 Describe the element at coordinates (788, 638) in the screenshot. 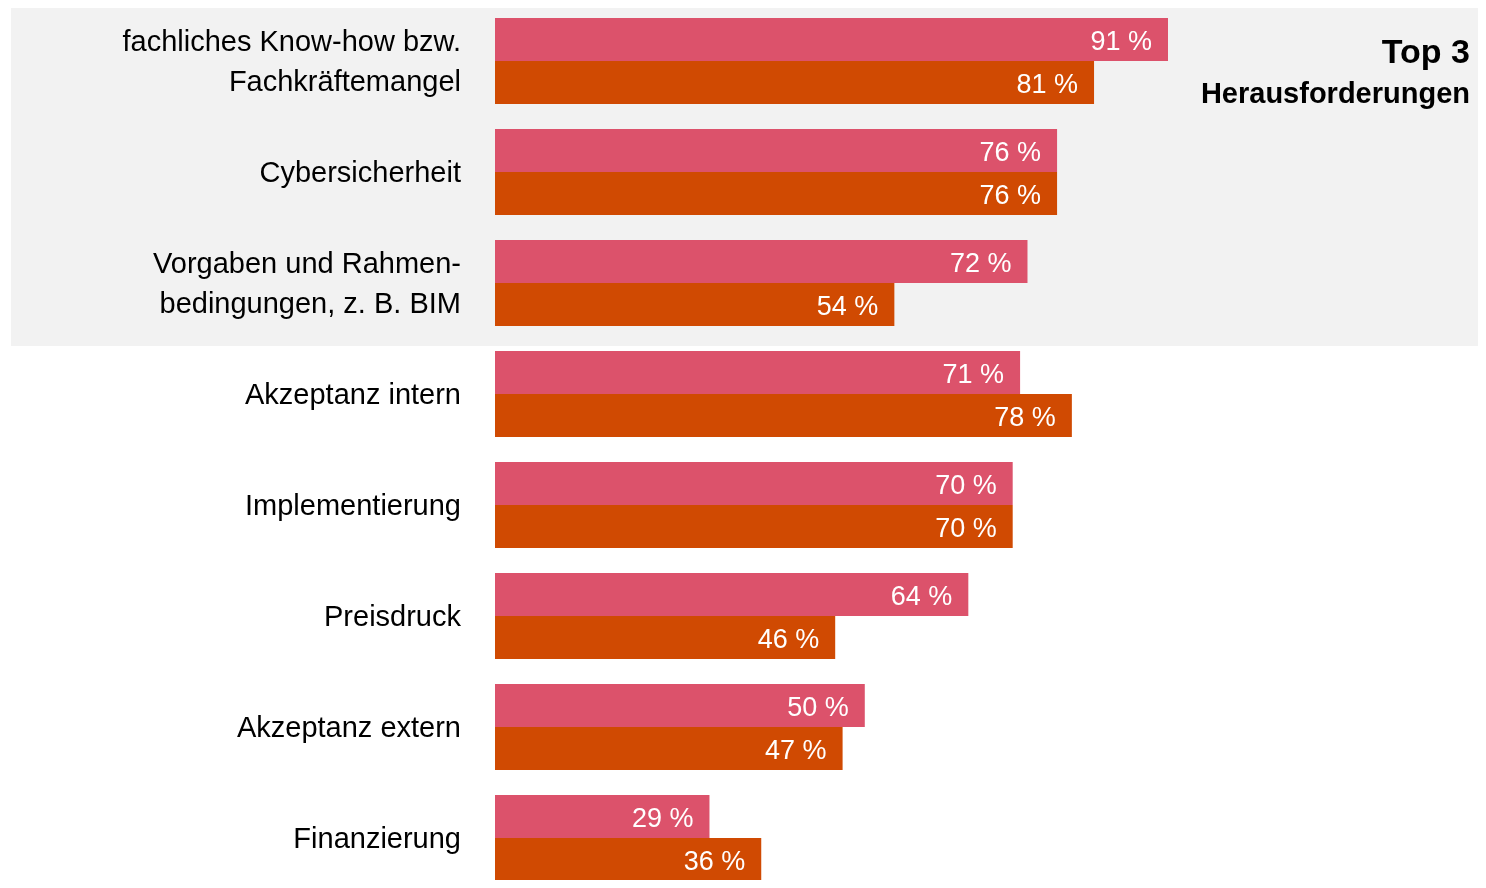

I see `data-label: 46 %` at that location.